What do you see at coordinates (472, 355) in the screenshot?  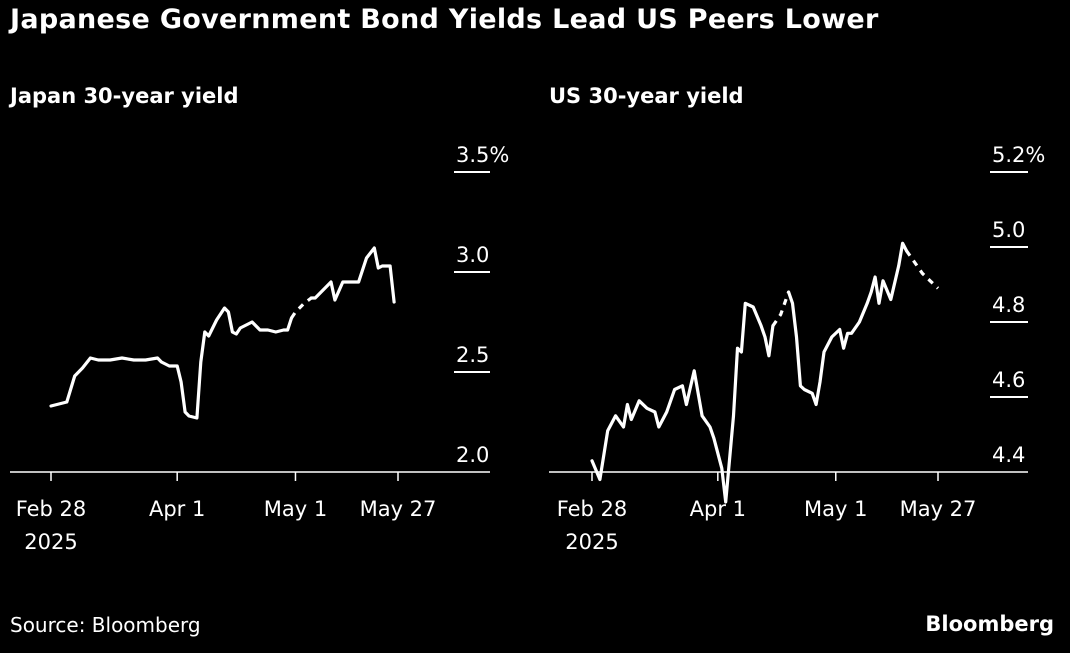 I see `y-tick-label: 2.5` at bounding box center [472, 355].